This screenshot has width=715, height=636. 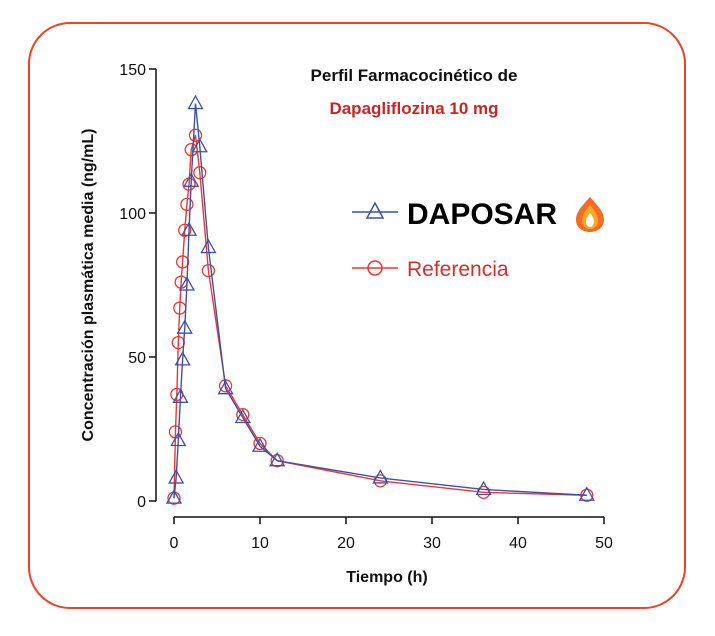 What do you see at coordinates (482, 214) in the screenshot?
I see `legend-label-daposar: DAPOSAR` at bounding box center [482, 214].